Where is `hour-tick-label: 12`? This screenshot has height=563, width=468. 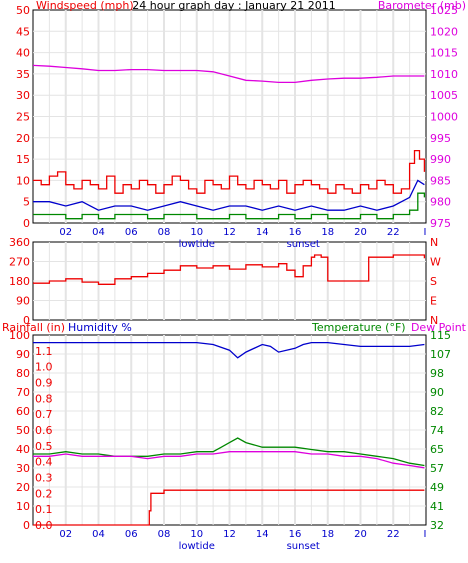
hour-tick-label: 12 is located at coordinates (229, 534).